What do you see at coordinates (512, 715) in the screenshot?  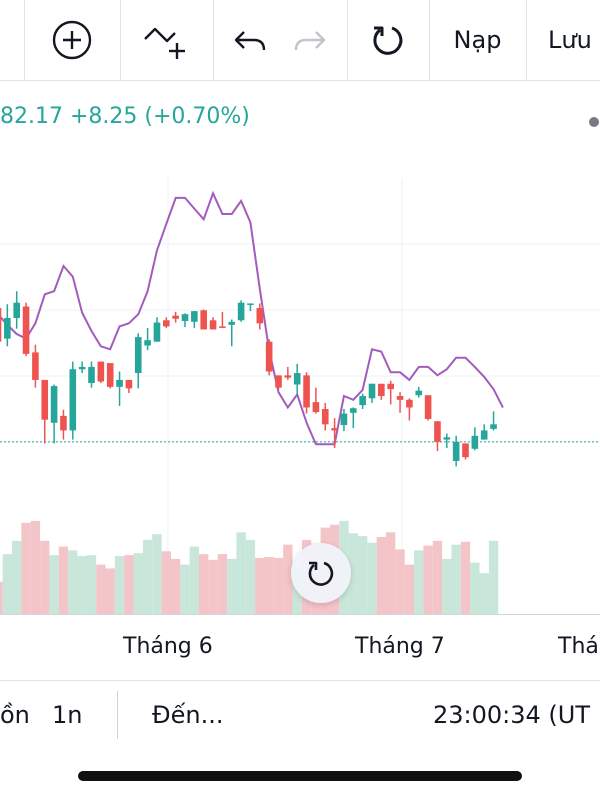 I see `clock-timezone: 23:00:34 (UT` at bounding box center [512, 715].